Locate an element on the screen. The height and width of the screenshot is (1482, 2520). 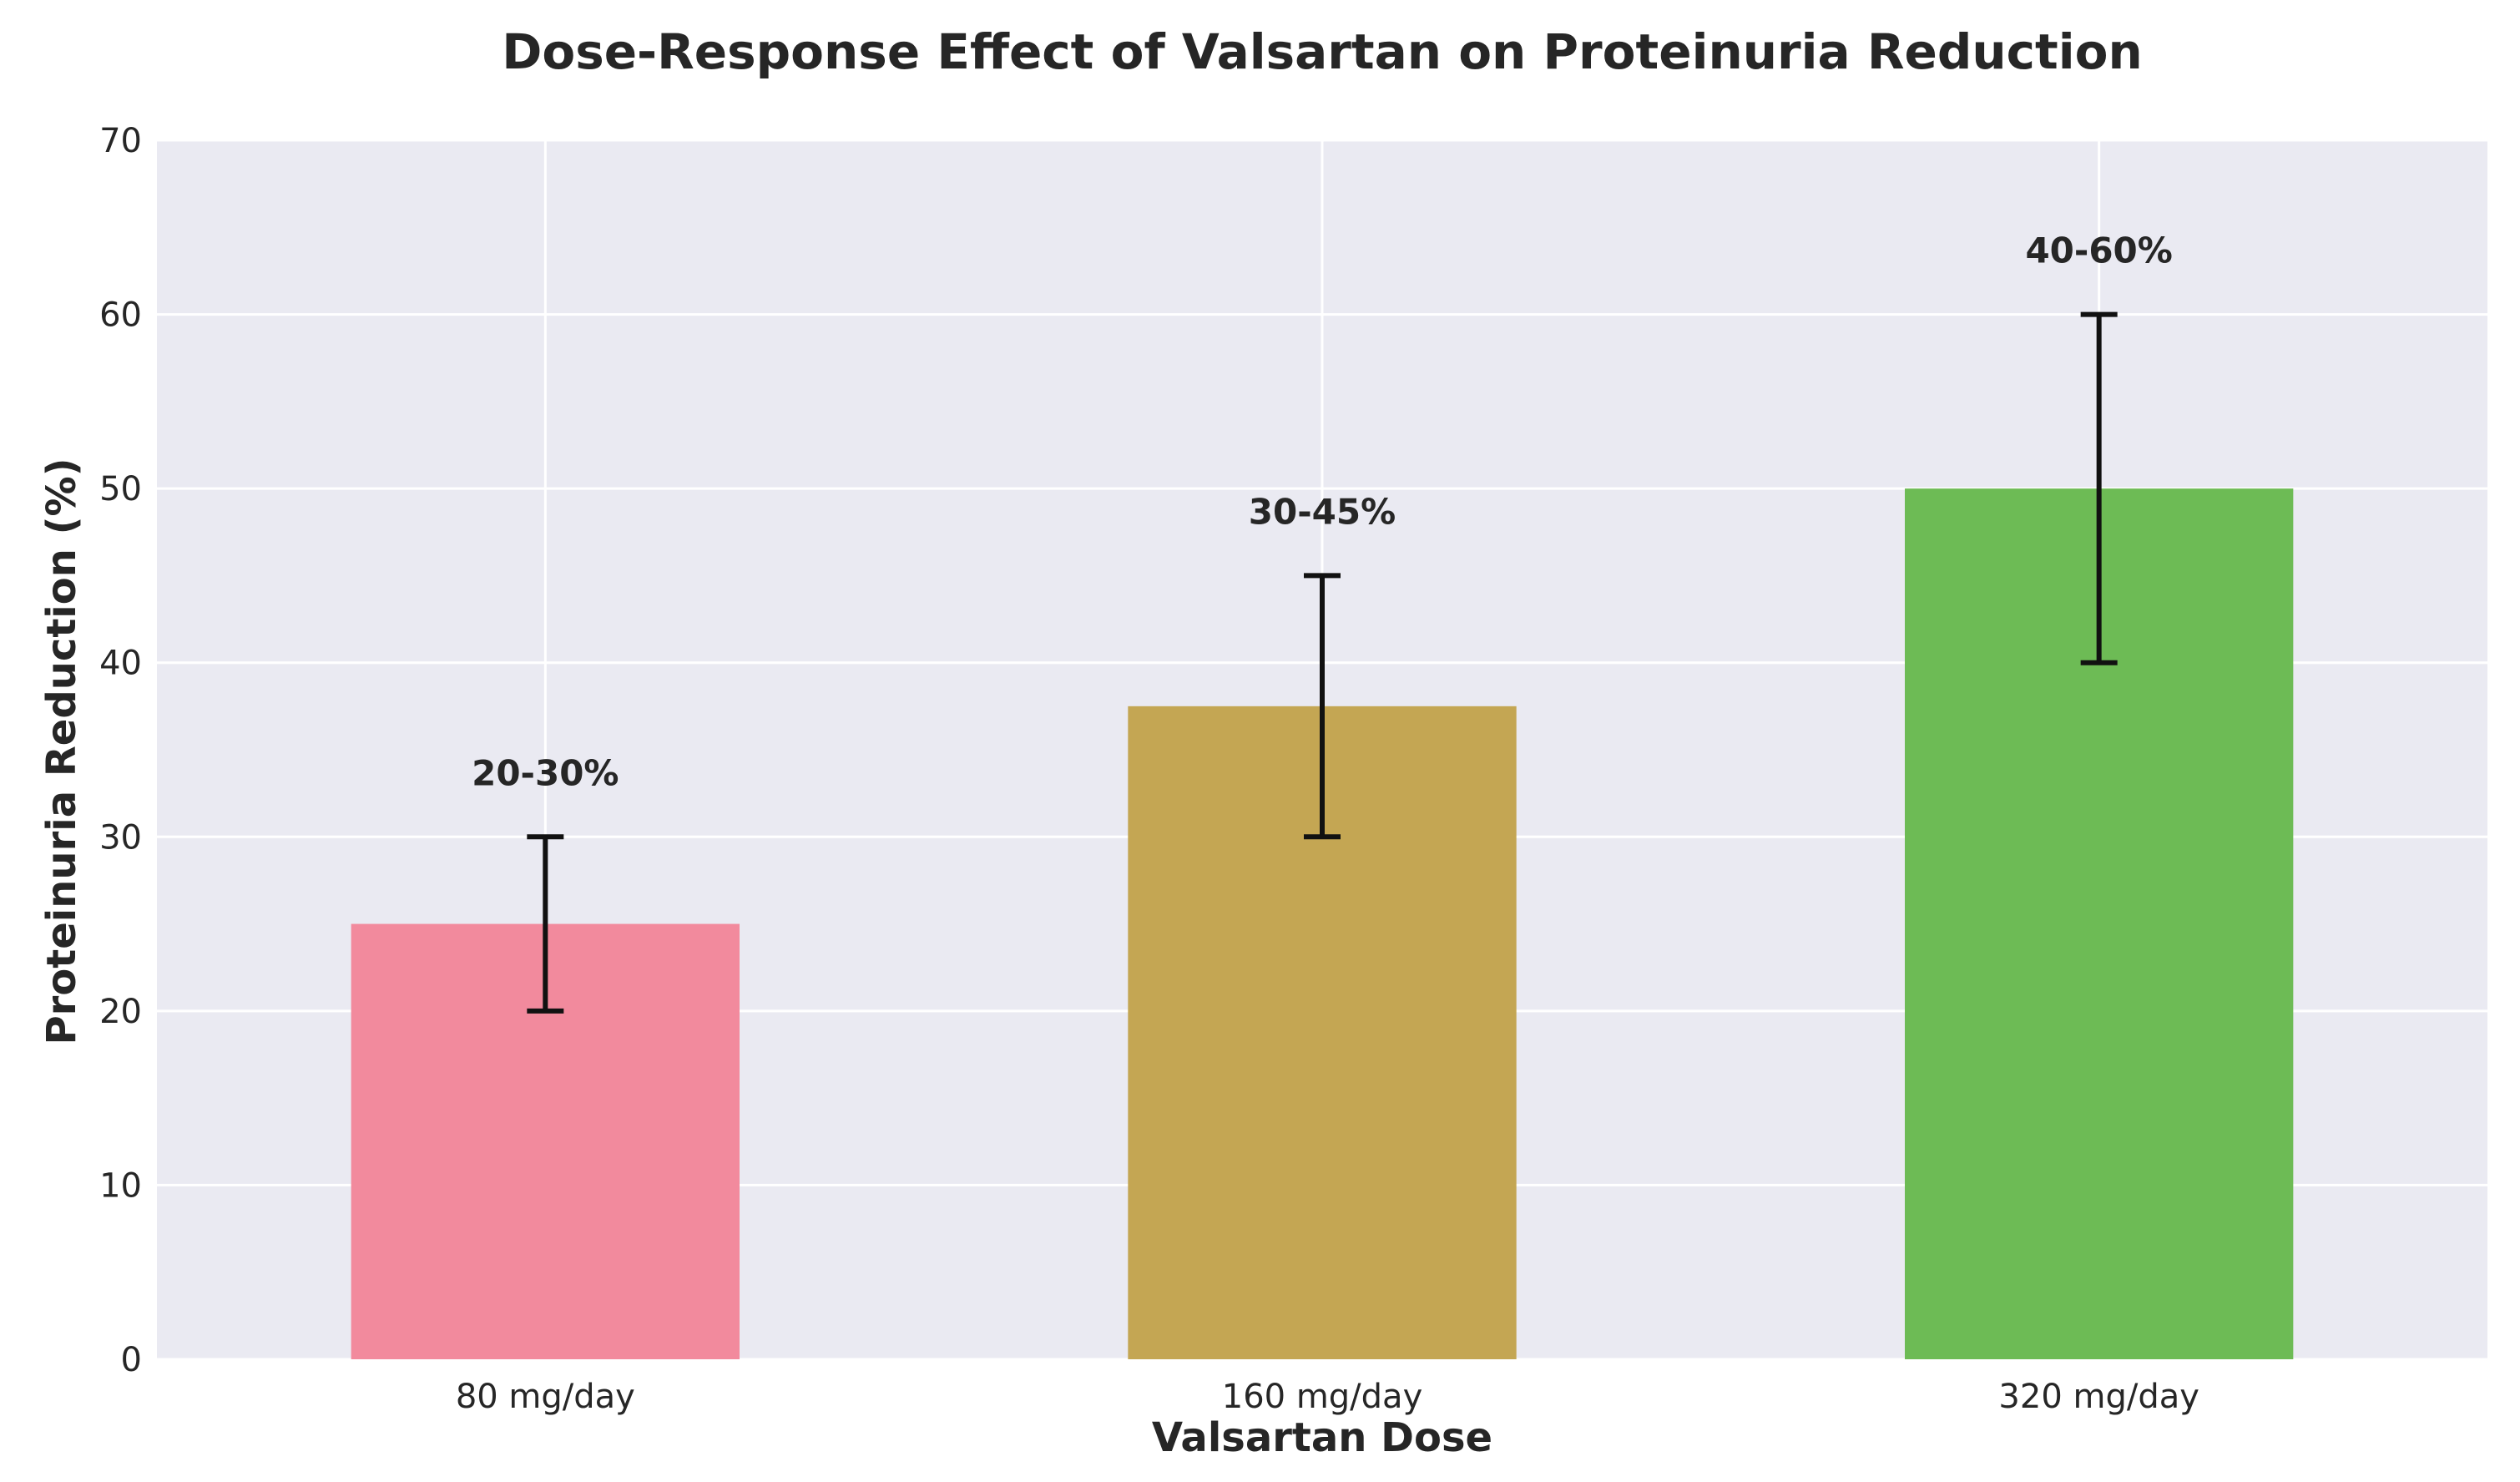
x-axis-ticks: 80 mg/day 160 mg/day 320 mg/day is located at coordinates (1327, 1397).